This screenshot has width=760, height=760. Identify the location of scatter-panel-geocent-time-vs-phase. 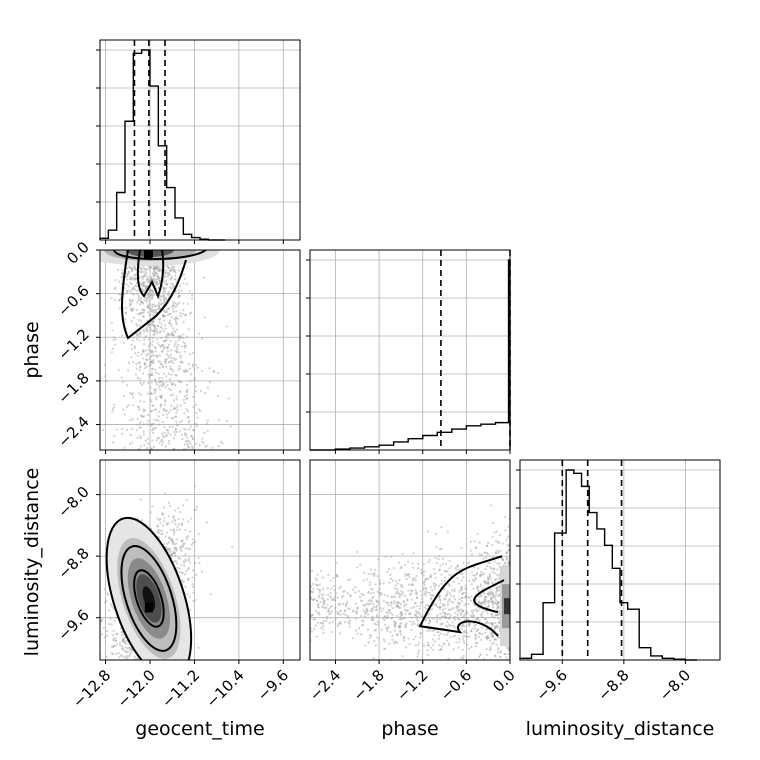
(198, 351).